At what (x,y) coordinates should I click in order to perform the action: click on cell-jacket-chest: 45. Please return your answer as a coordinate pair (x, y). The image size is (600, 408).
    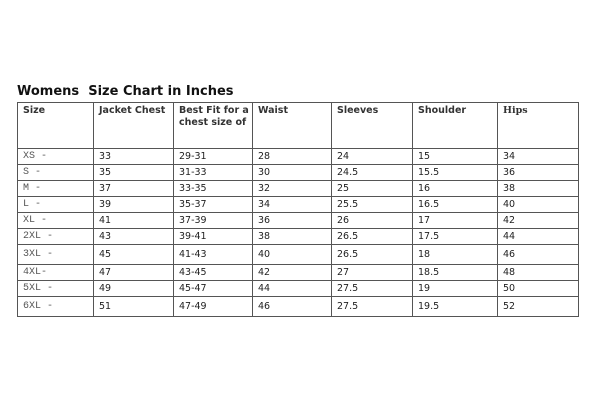
    Looking at the image, I should click on (133, 254).